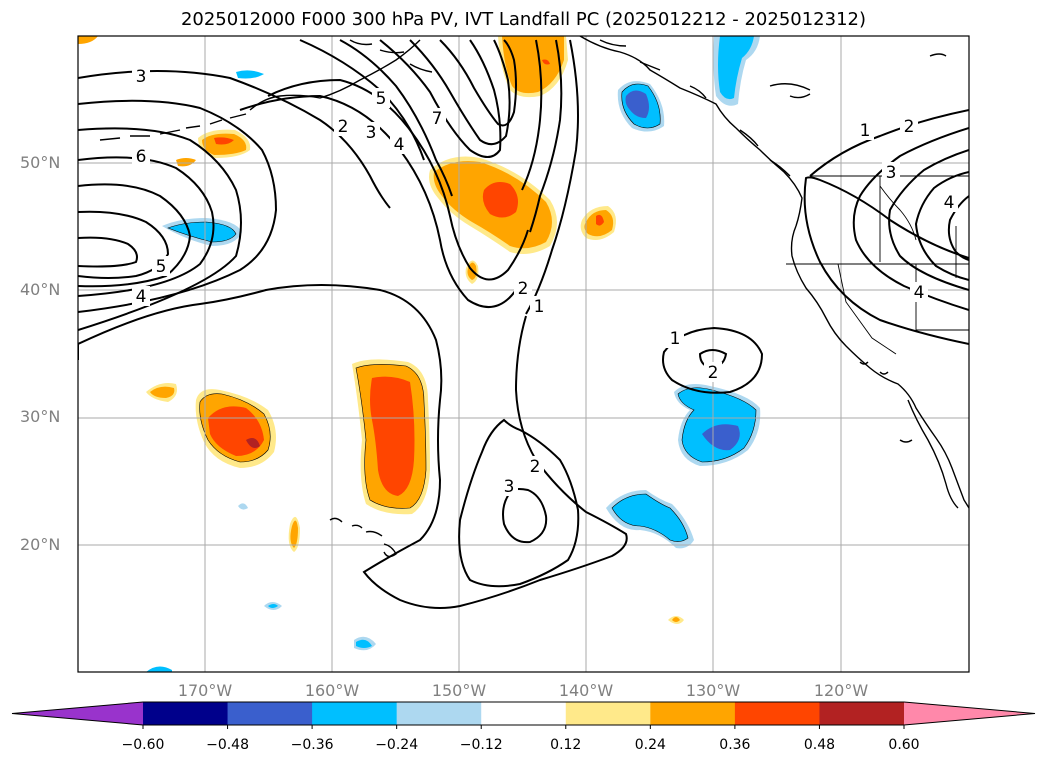  I want to click on colorbar-tick-label: 0.48, so click(819, 745).